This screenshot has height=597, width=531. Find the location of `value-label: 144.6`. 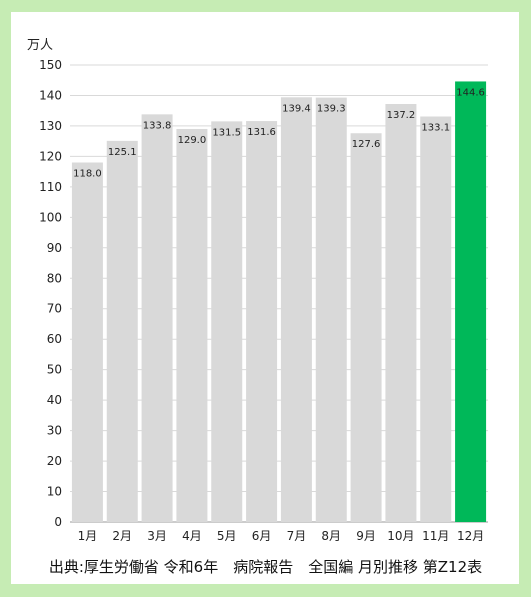

value-label: 144.6 is located at coordinates (470, 92).